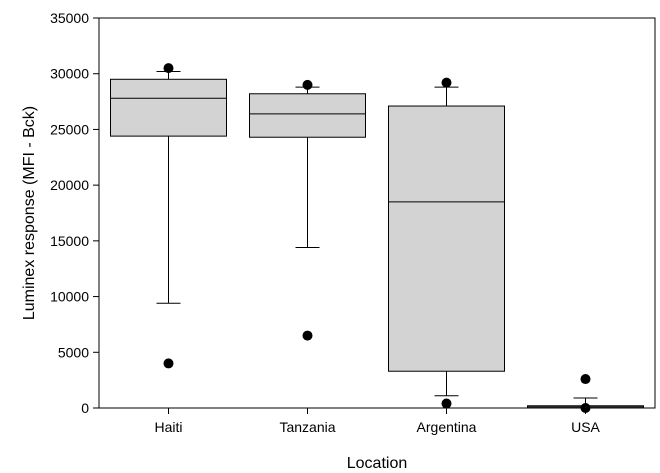 The width and height of the screenshot is (660, 473). I want to click on box-group-argentina, so click(446, 243).